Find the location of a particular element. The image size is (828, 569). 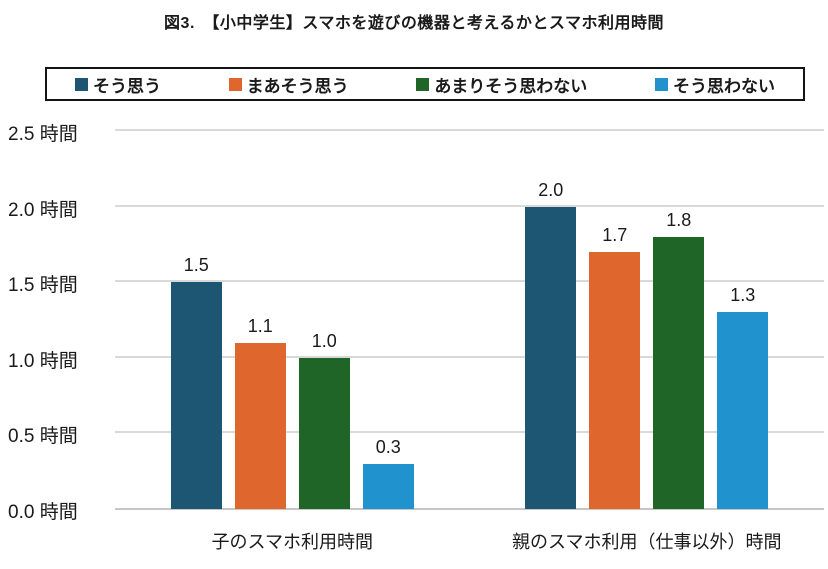

legend-item: そう思う is located at coordinates (118, 84).